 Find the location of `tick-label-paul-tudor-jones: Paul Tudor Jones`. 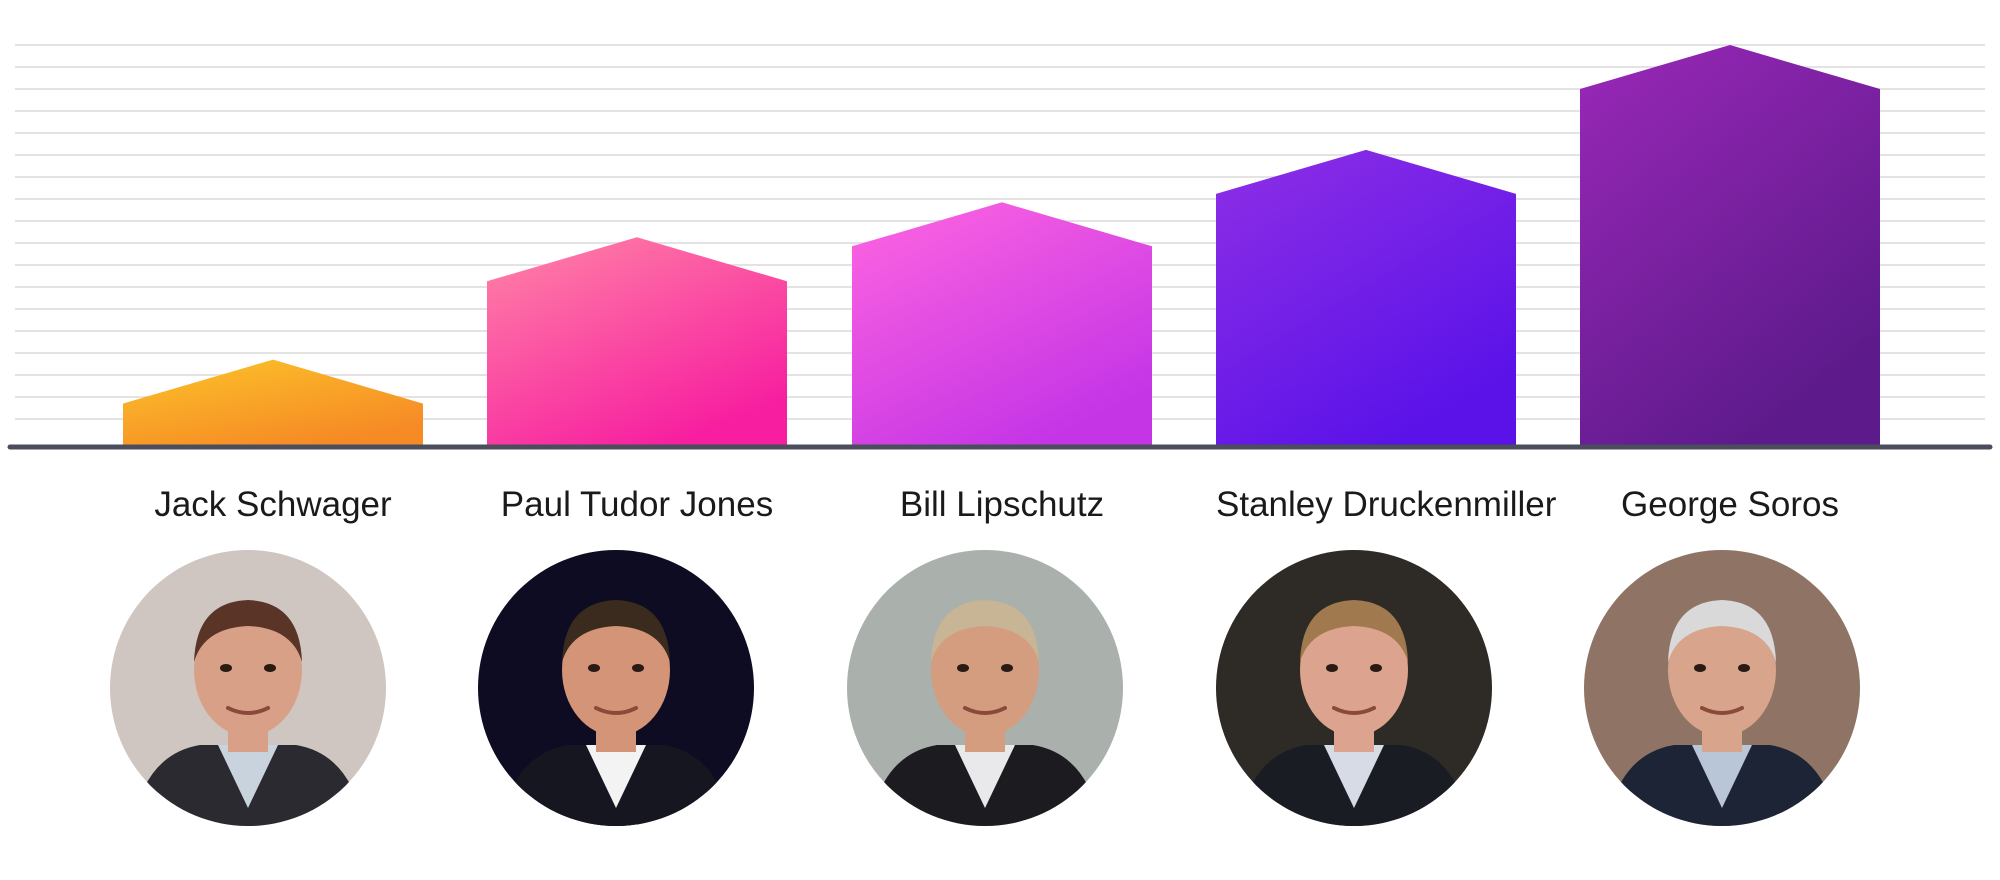

tick-label-paul-tudor-jones: Paul Tudor Jones is located at coordinates (637, 504).